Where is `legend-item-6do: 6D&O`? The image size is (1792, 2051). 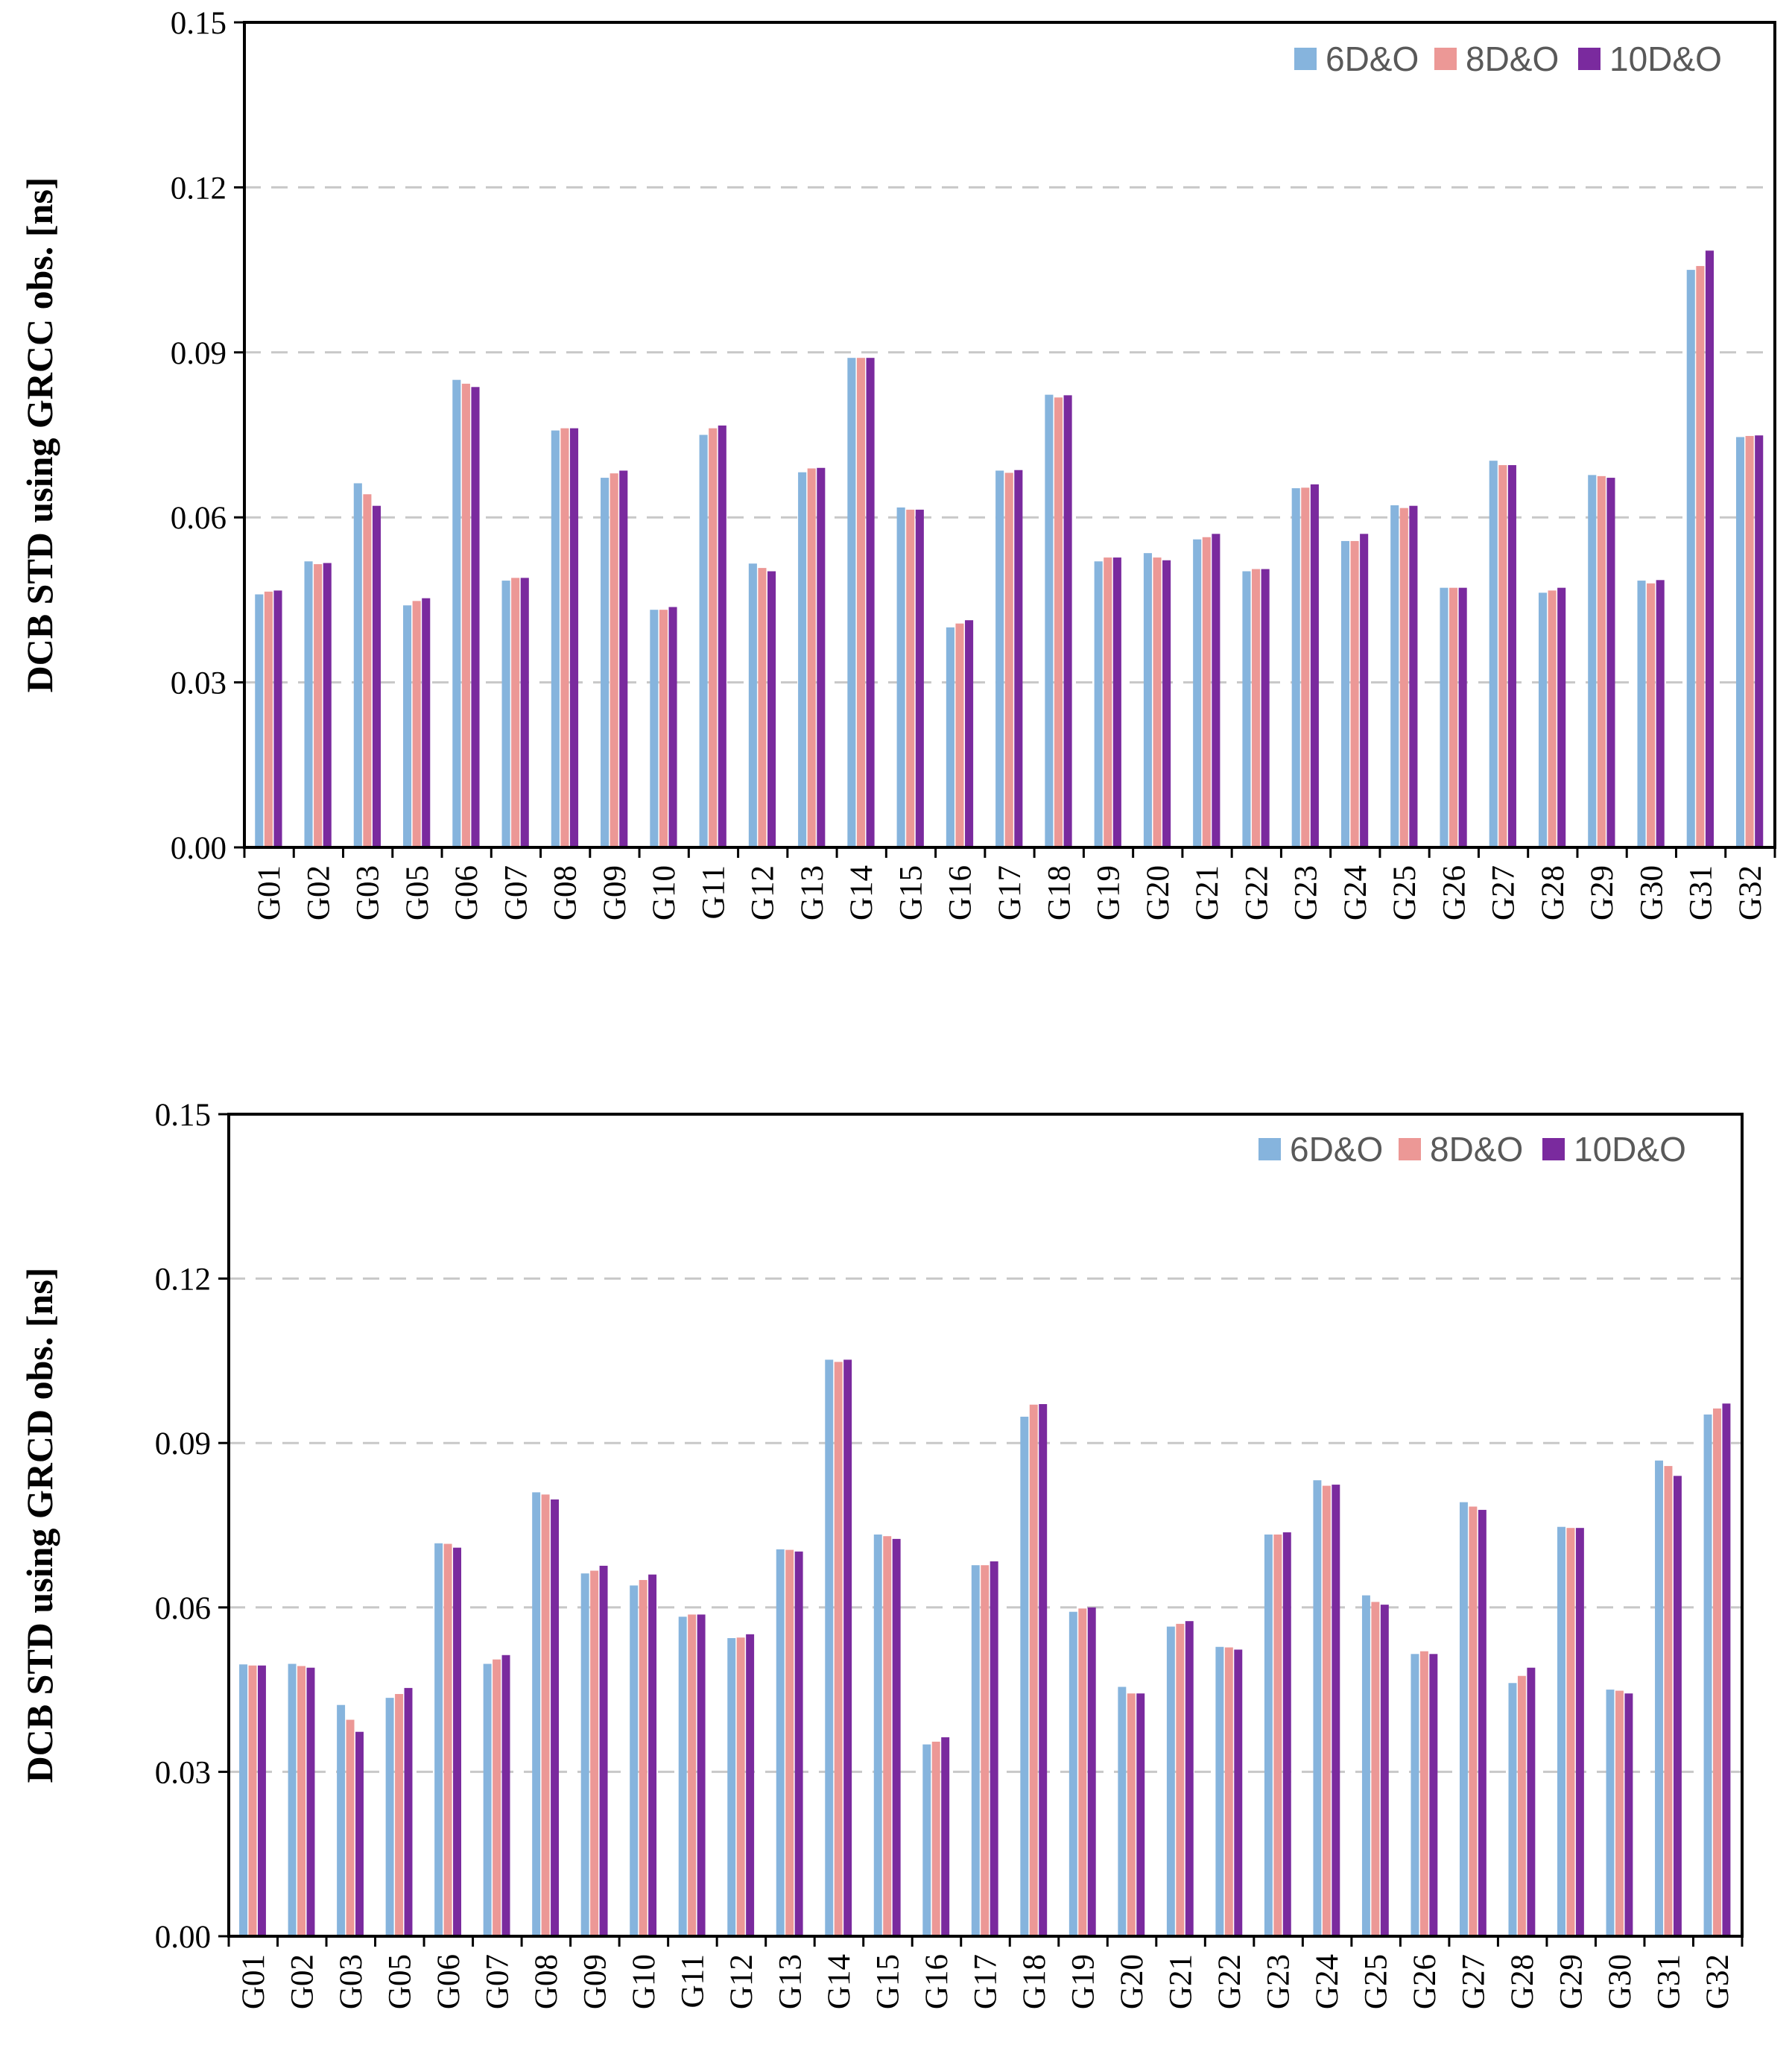 legend-item-6do: 6D&O is located at coordinates (1320, 1149).